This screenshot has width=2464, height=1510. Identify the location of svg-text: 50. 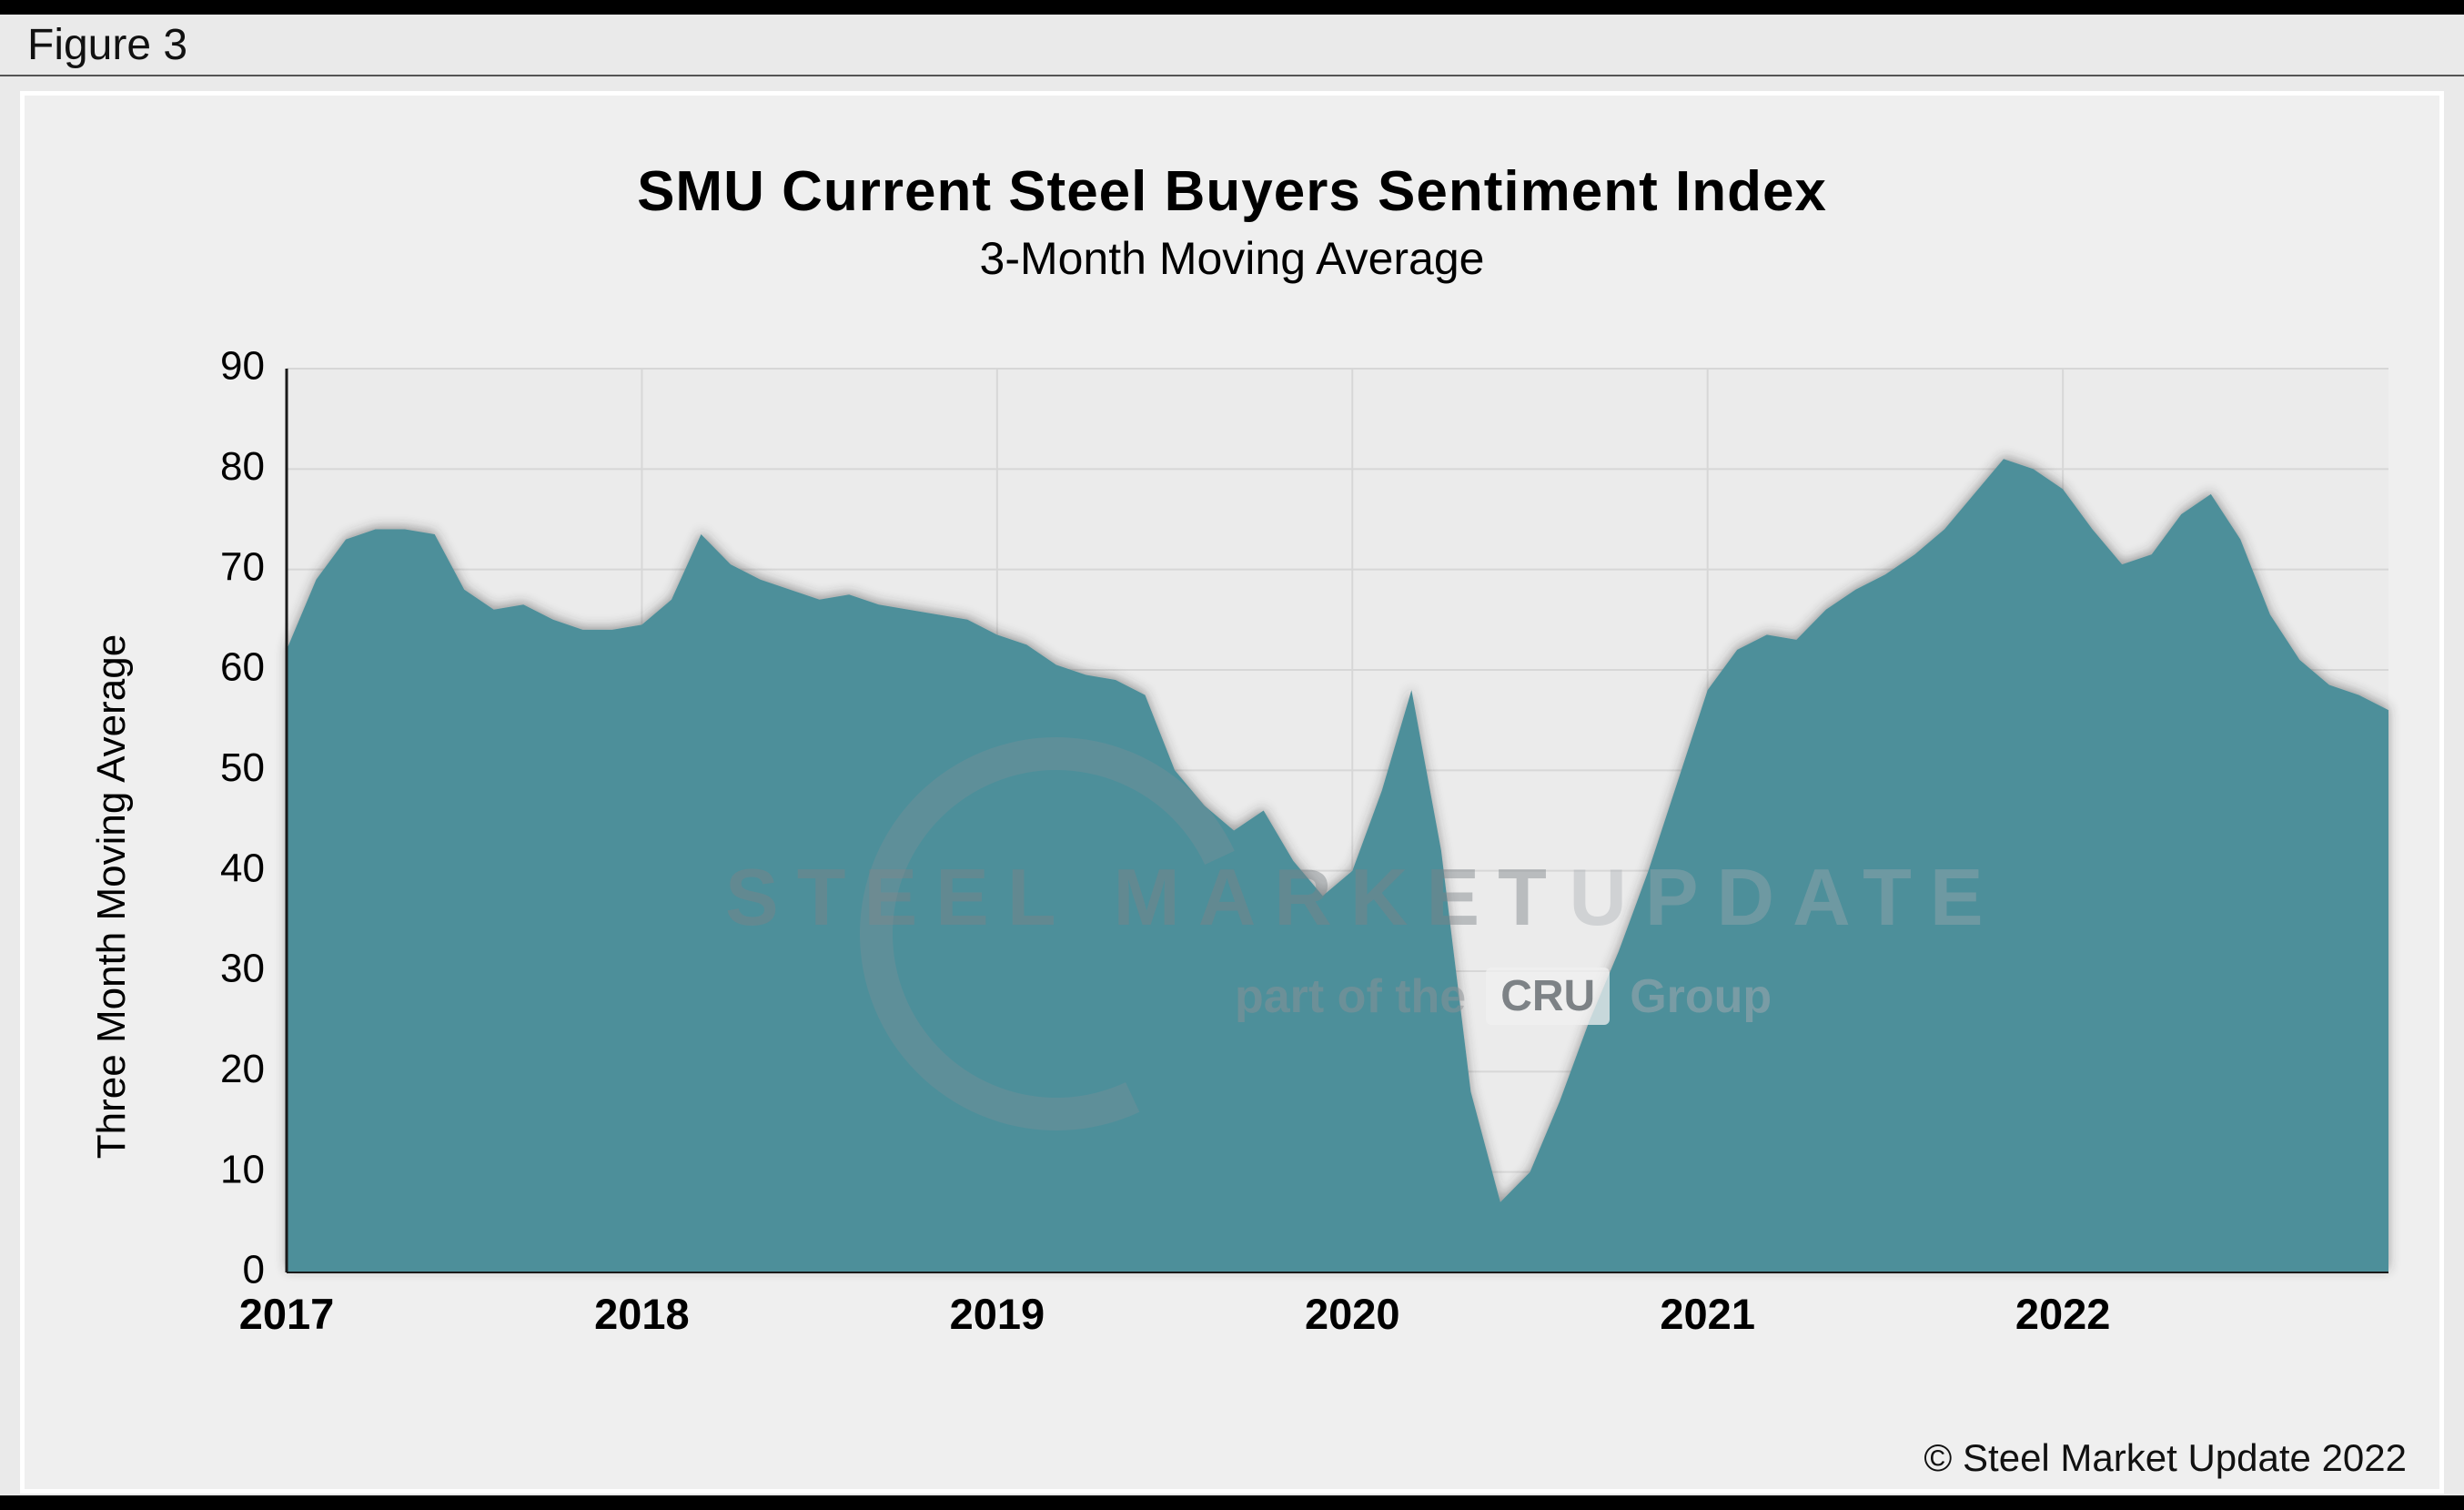
(242, 768).